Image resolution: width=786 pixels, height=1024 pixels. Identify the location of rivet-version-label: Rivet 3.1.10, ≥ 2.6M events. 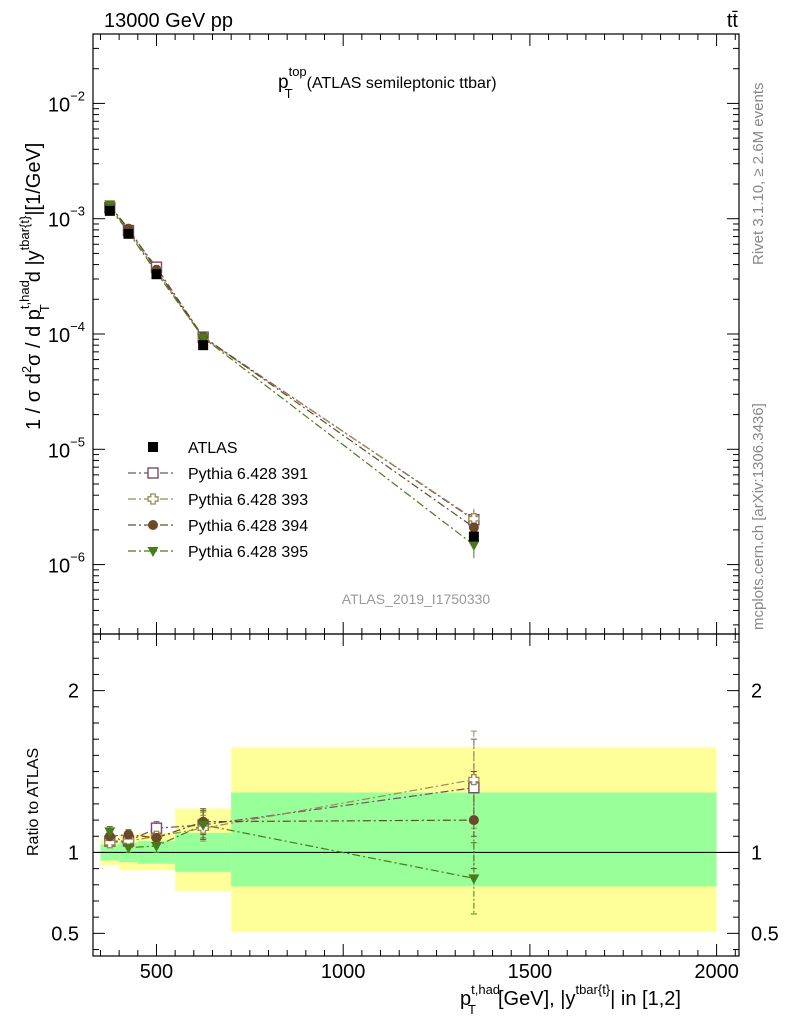
(758, 174).